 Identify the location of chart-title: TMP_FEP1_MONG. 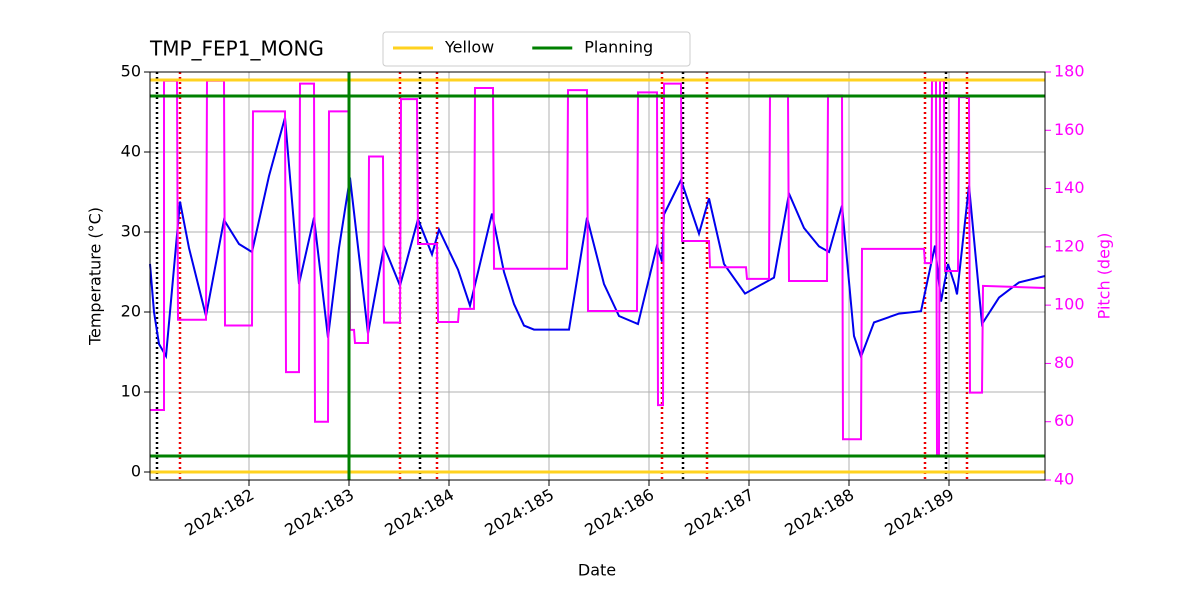
(236, 49).